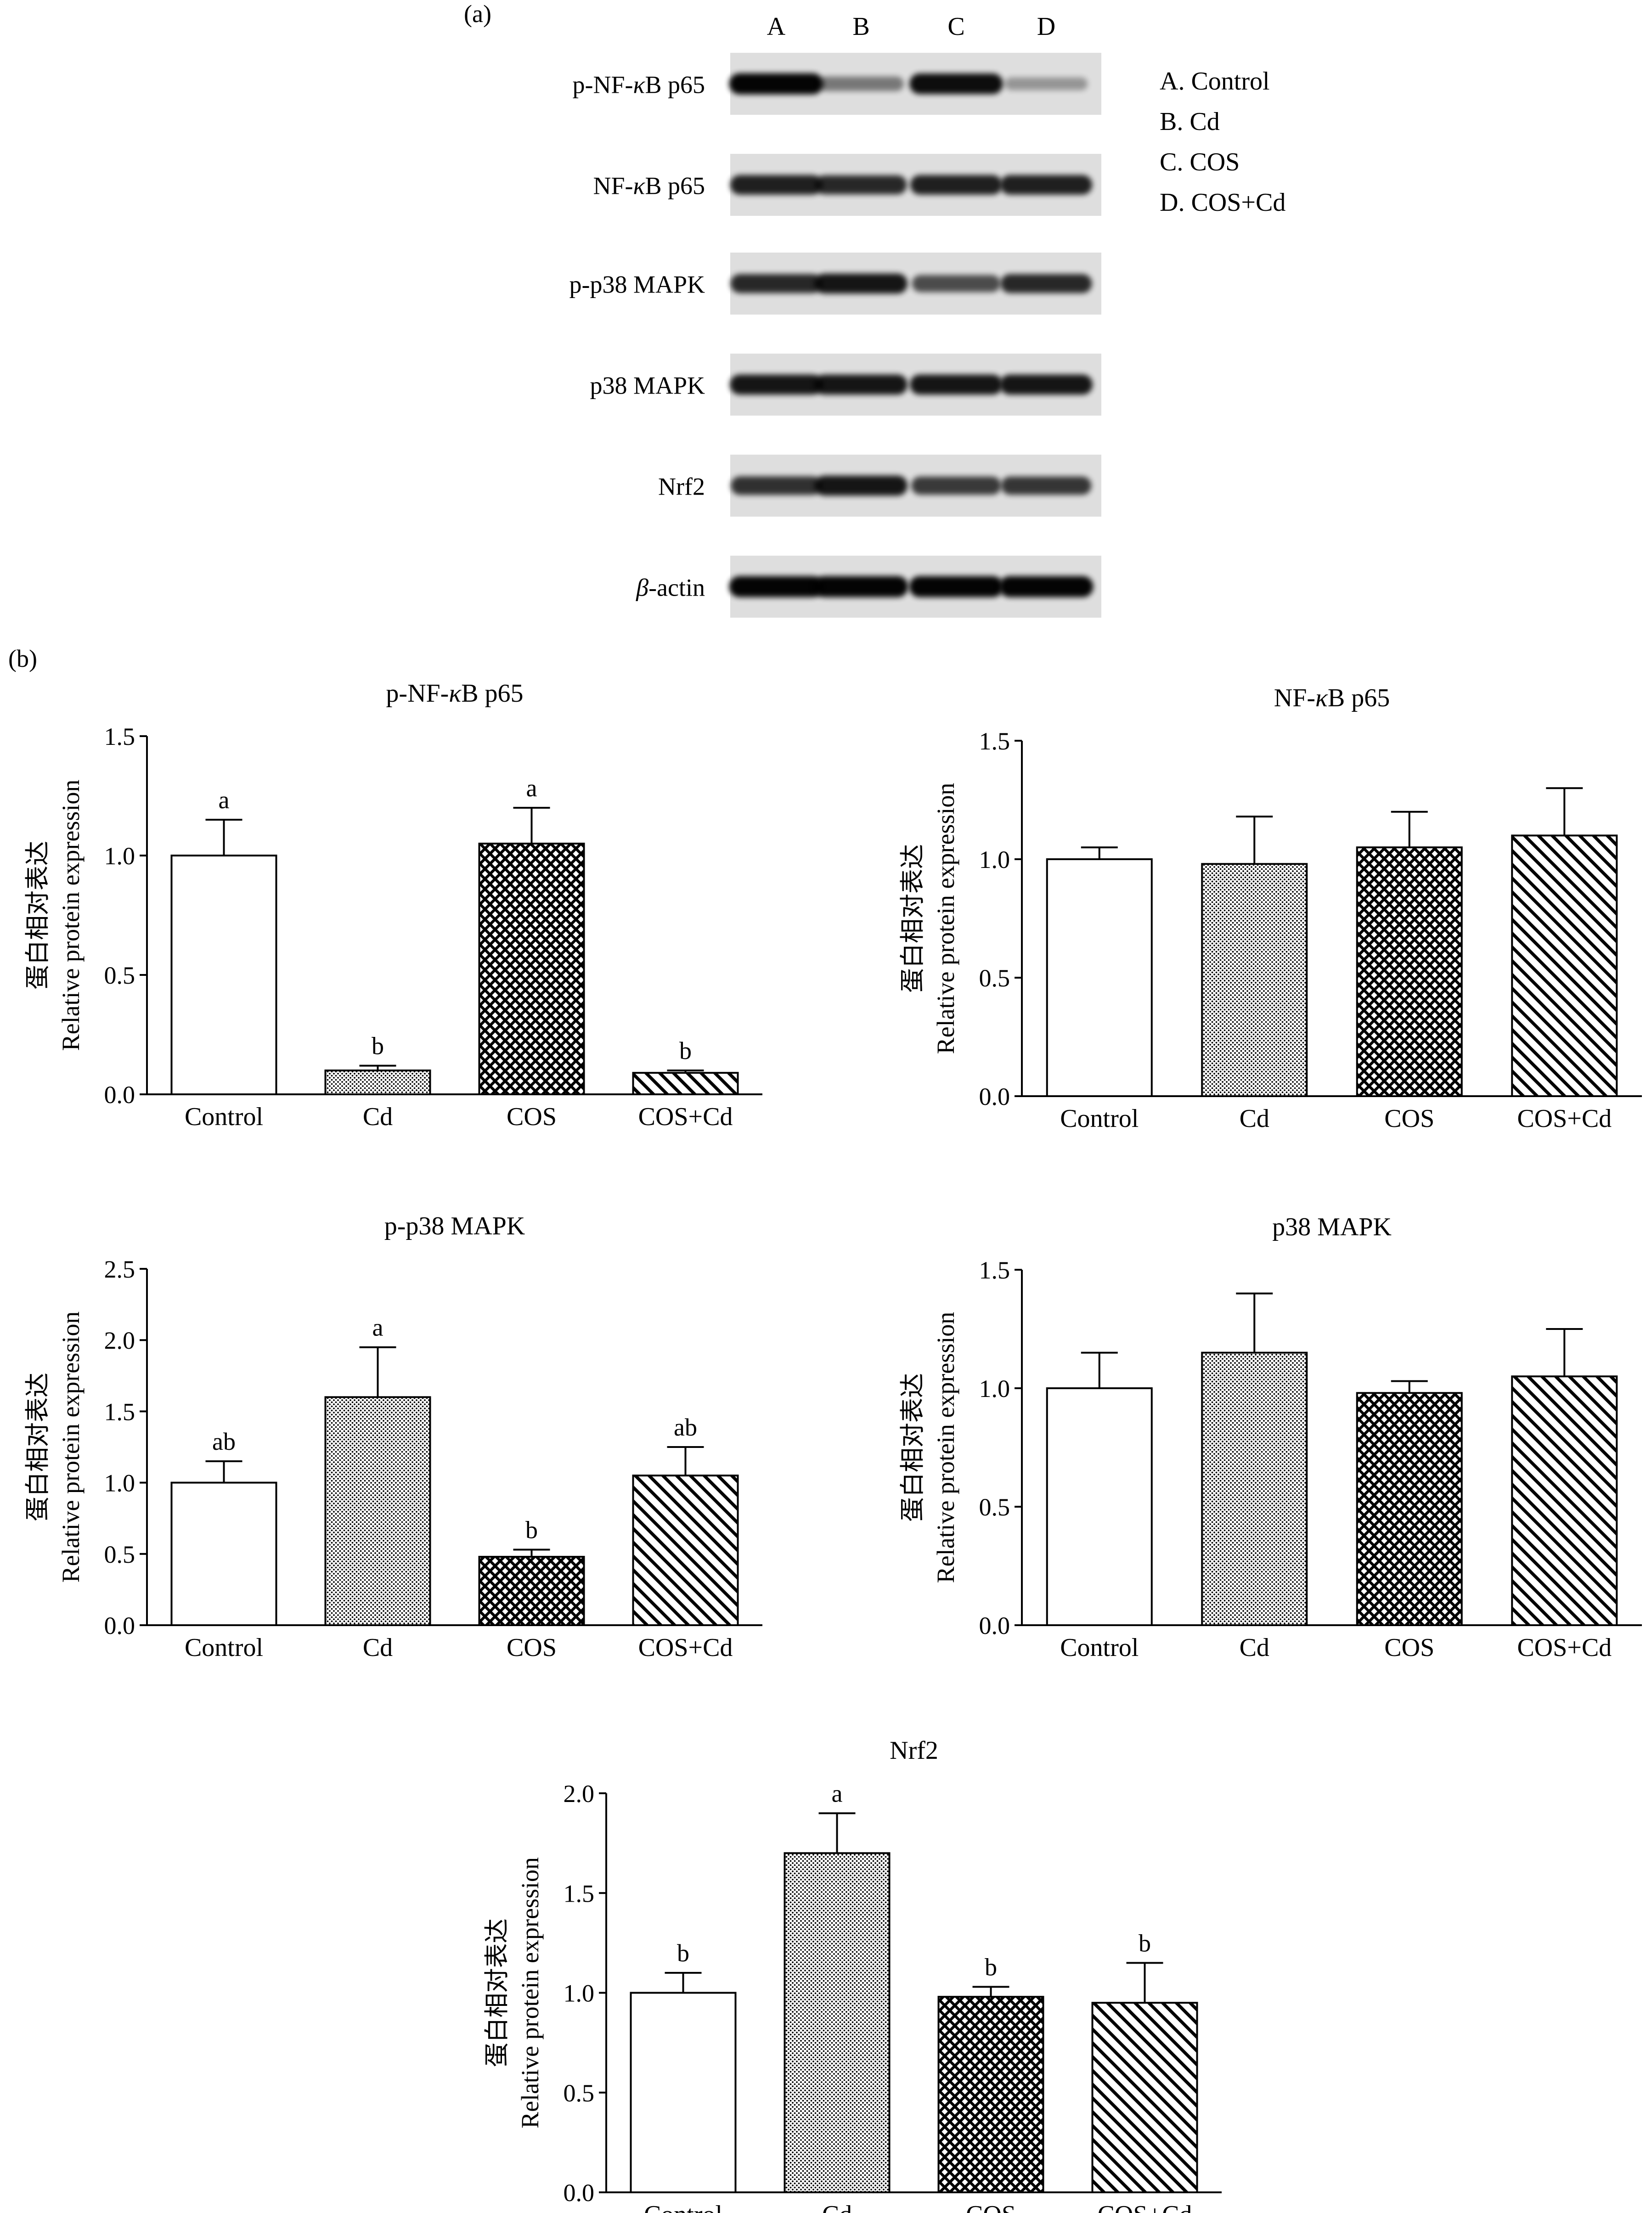 This screenshot has width=1652, height=2213. I want to click on label-part: p-p38 MAPK, so click(455, 1226).